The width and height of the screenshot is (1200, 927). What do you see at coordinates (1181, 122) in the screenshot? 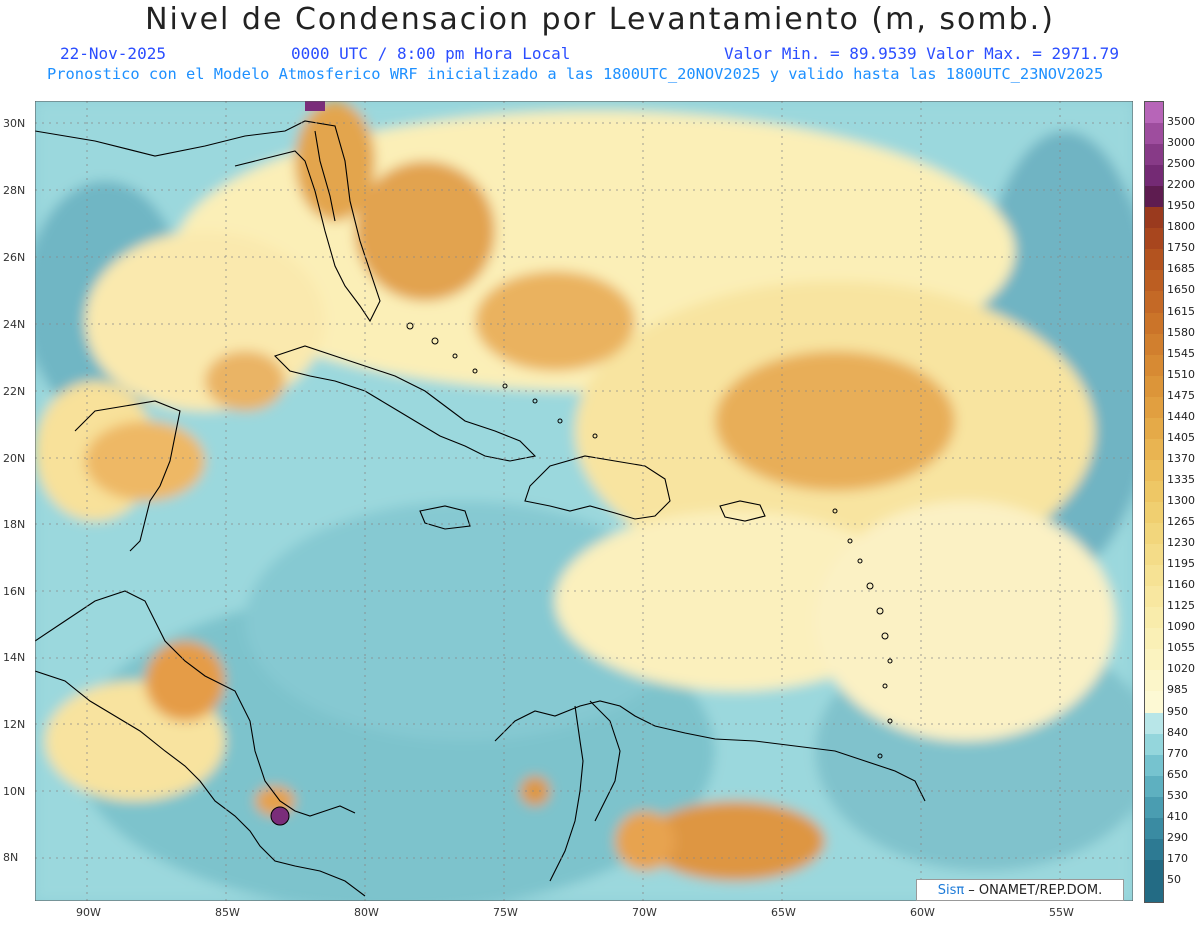
I see `colorbar-level-label: 3500` at bounding box center [1181, 122].